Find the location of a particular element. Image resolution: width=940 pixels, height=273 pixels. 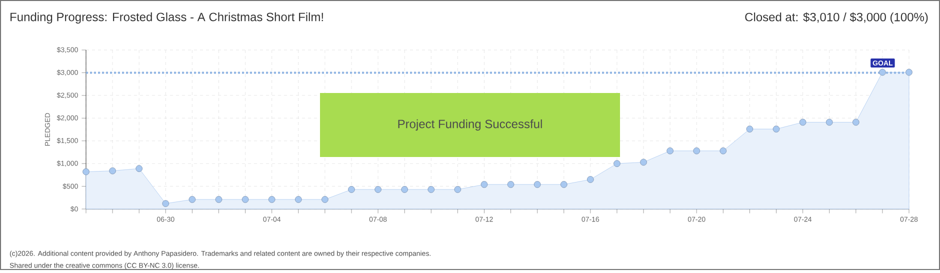

chart-title: Funding Progress: Frosted Glass - A Christmas Short Film! is located at coordinates (166, 18).